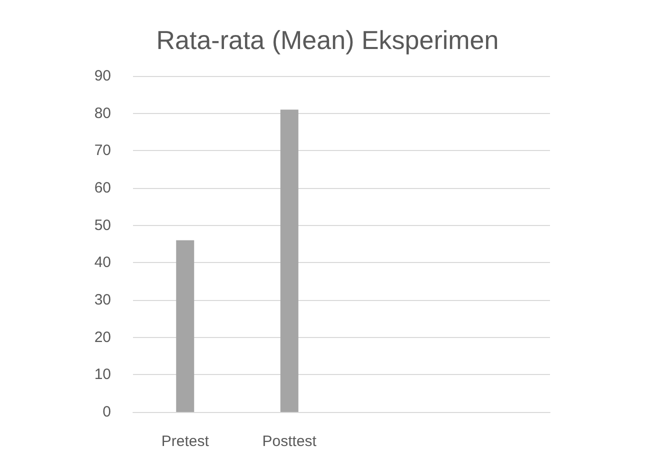 This screenshot has height=459, width=655. I want to click on y-tick-label: 40, so click(102, 263).